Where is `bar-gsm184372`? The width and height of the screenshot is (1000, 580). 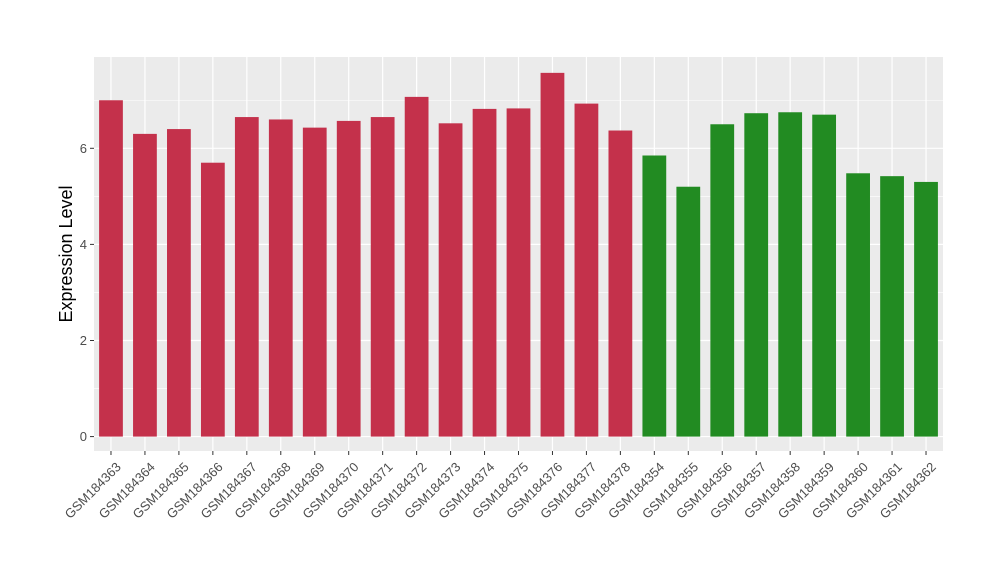 bar-gsm184372 is located at coordinates (416, 266).